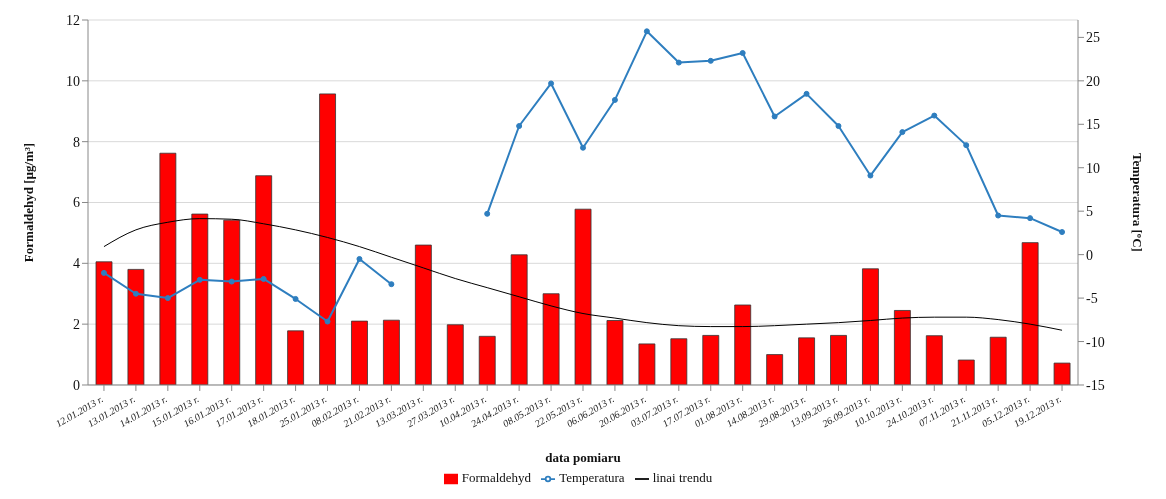 This screenshot has width=1166, height=499. Describe the element at coordinates (1092, 299) in the screenshot. I see `y2-tick-label: -5` at that location.